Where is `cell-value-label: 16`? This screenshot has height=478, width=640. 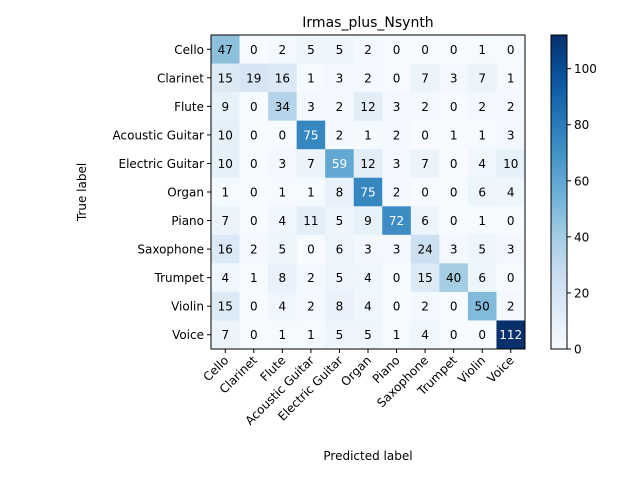
cell-value-label: 16 is located at coordinates (225, 250).